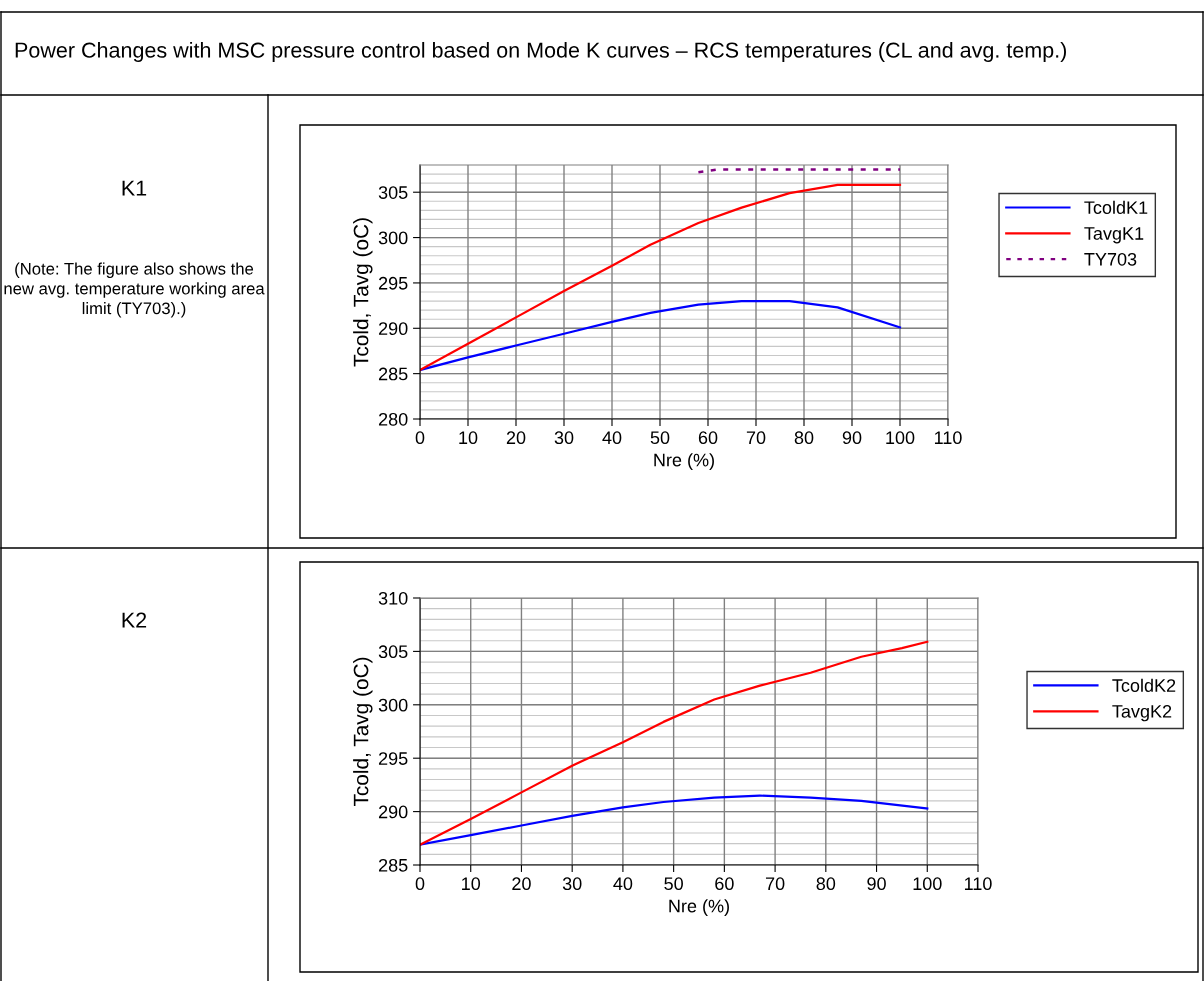 The height and width of the screenshot is (981, 1204). I want to click on text: (Note: The figure also shows the new avg. temperature working area limit (TY703).), so click(134, 290).